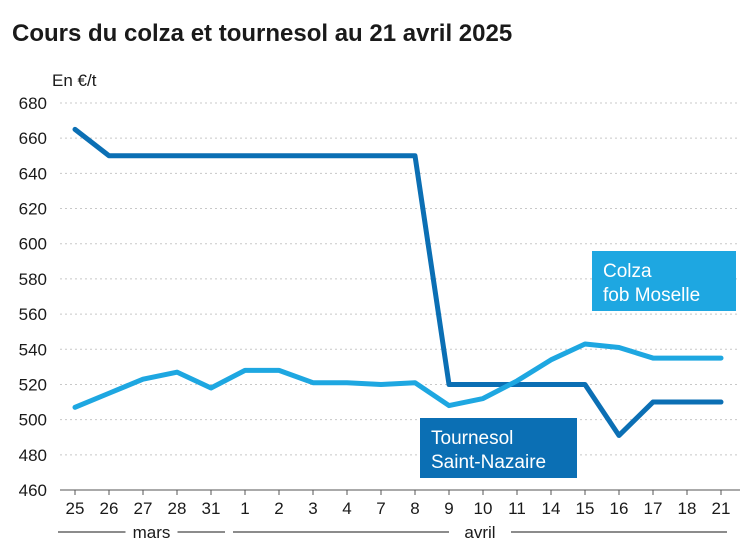 This screenshot has width=747, height=558. I want to click on series-label-text: Saint-Nazaire, so click(488, 462).